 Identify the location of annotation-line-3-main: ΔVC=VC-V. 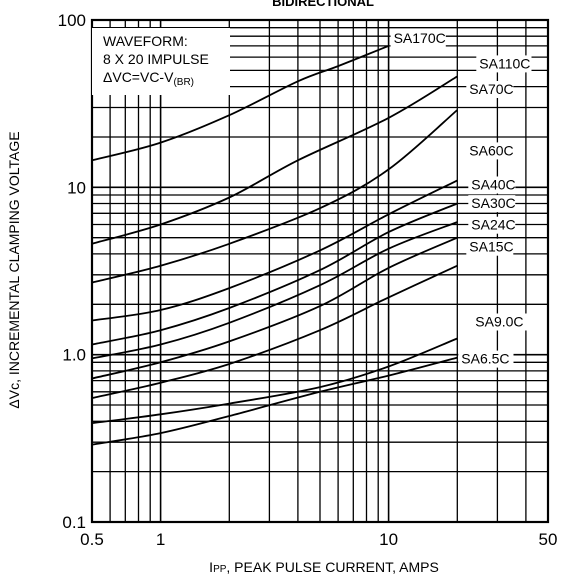
(138, 77).